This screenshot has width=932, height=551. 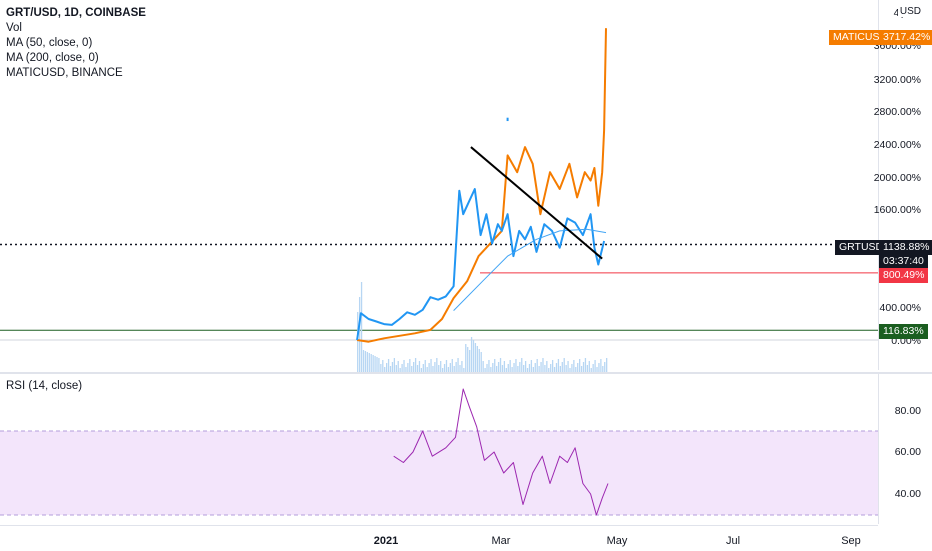 I want to click on legend-item-ma50: MA (50, close, 0), so click(x=49, y=43).